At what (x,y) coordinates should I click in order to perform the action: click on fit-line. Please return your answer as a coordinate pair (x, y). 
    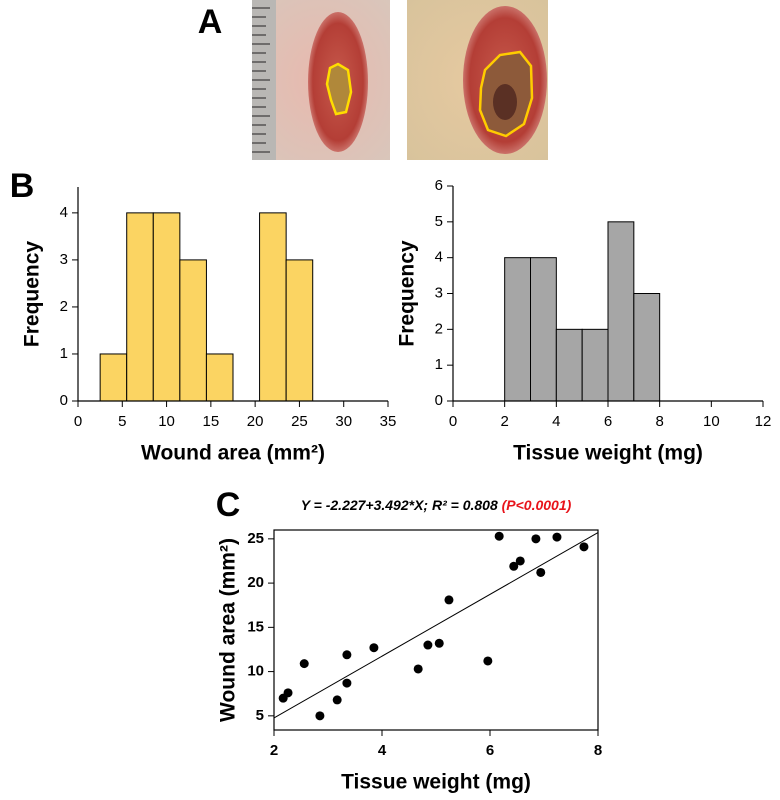
    Looking at the image, I should click on (436, 625).